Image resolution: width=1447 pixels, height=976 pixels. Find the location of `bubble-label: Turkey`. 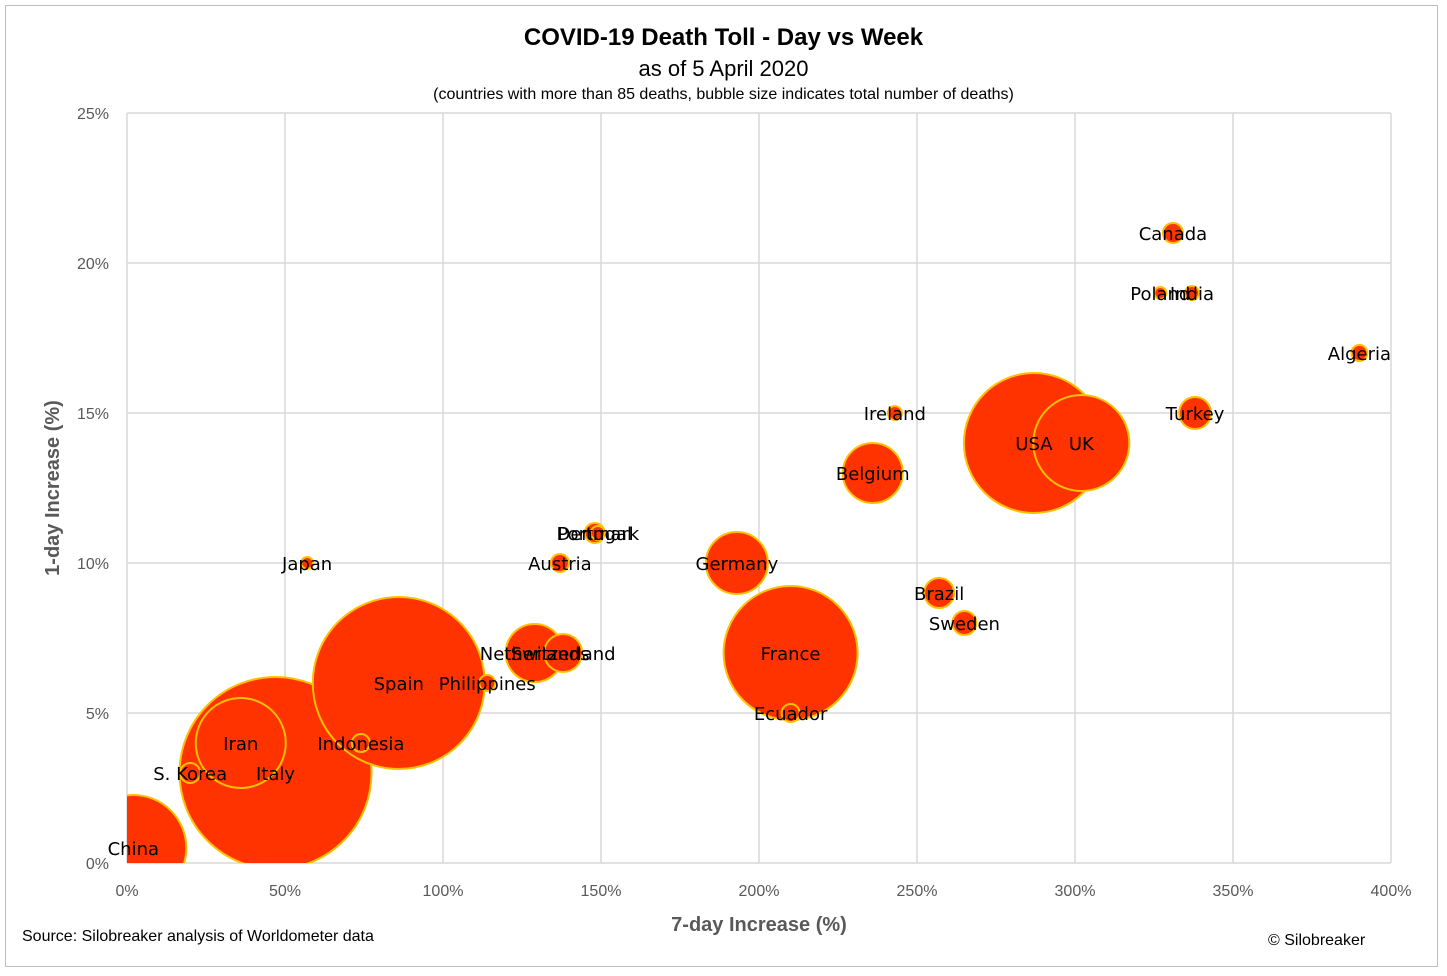

bubble-label: Turkey is located at coordinates (1195, 414).